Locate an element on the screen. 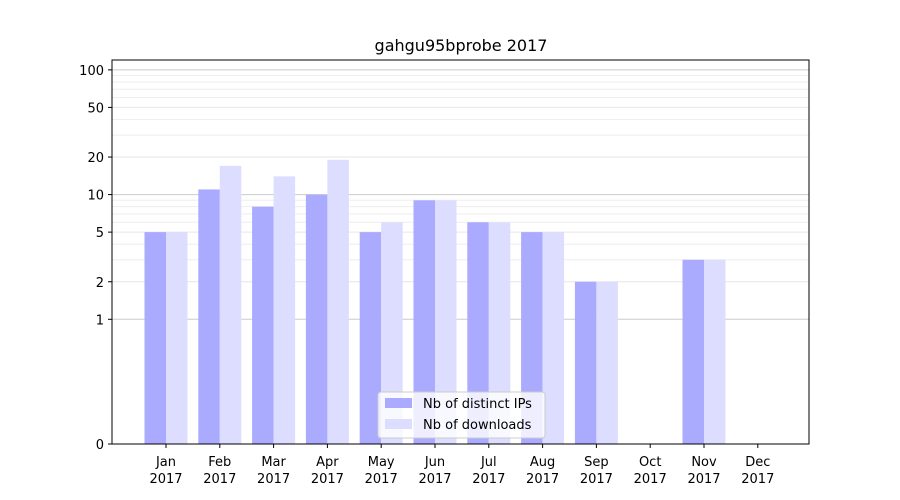  bar-downloads-apr is located at coordinates (338, 301).